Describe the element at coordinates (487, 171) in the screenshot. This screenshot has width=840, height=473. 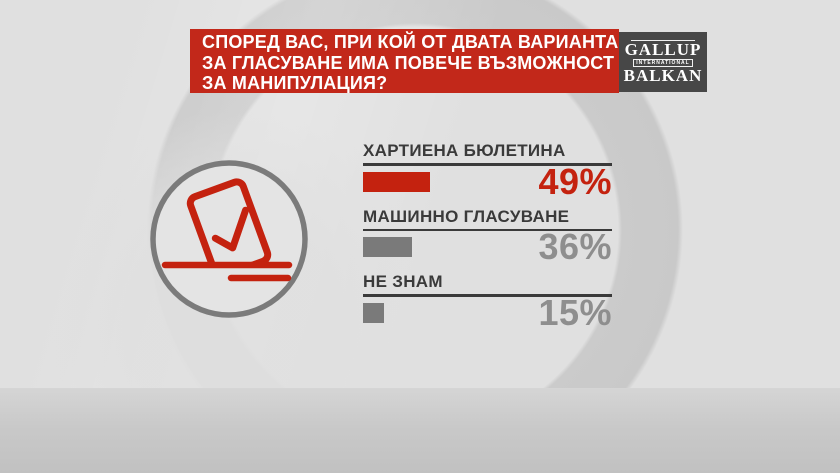
I see `bar-row-paper-ballot: ХАРТИЕНА БЮЛЕТИНА 49%` at that location.